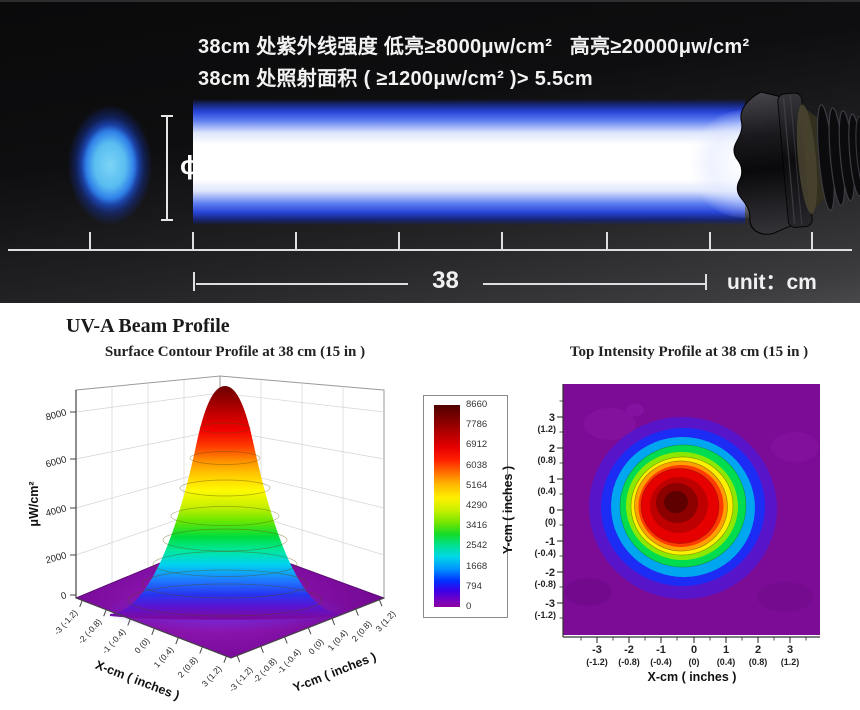 The width and height of the screenshot is (860, 710). I want to click on flashlight-fins, so click(838, 157).